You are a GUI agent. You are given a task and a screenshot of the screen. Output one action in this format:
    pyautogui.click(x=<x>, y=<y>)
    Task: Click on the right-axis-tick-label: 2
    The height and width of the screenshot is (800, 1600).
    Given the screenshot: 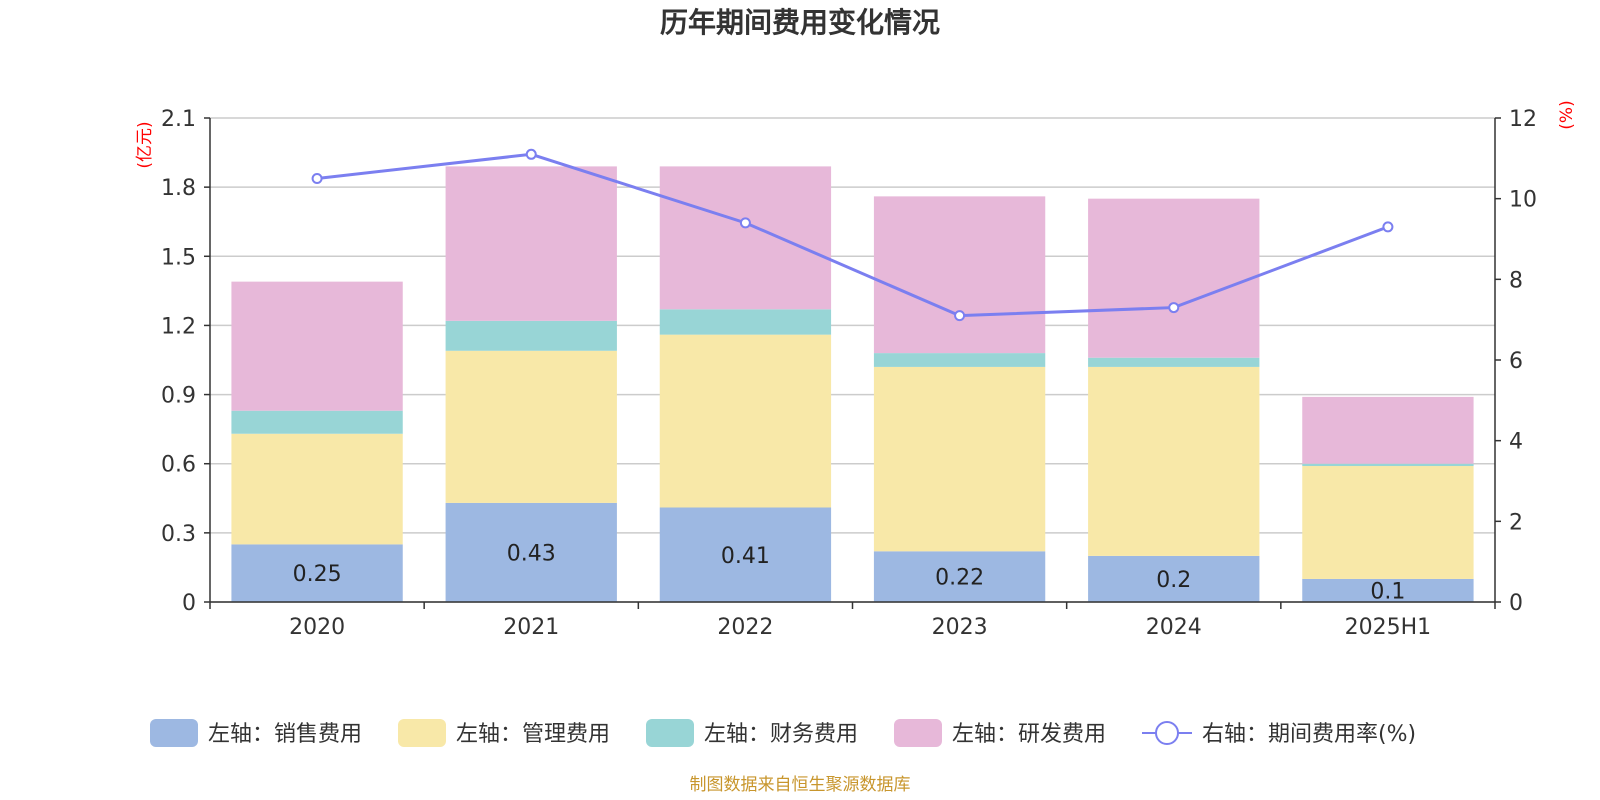 What is the action you would take?
    pyautogui.click(x=1516, y=522)
    